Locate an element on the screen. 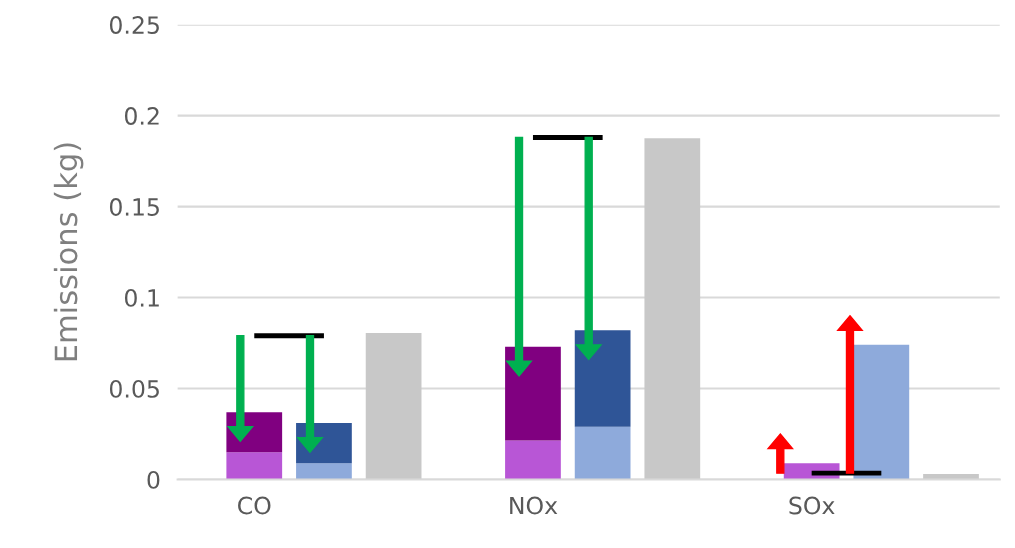 This screenshot has height=548, width=1015. y-tick-label: 0.15 is located at coordinates (134, 207).